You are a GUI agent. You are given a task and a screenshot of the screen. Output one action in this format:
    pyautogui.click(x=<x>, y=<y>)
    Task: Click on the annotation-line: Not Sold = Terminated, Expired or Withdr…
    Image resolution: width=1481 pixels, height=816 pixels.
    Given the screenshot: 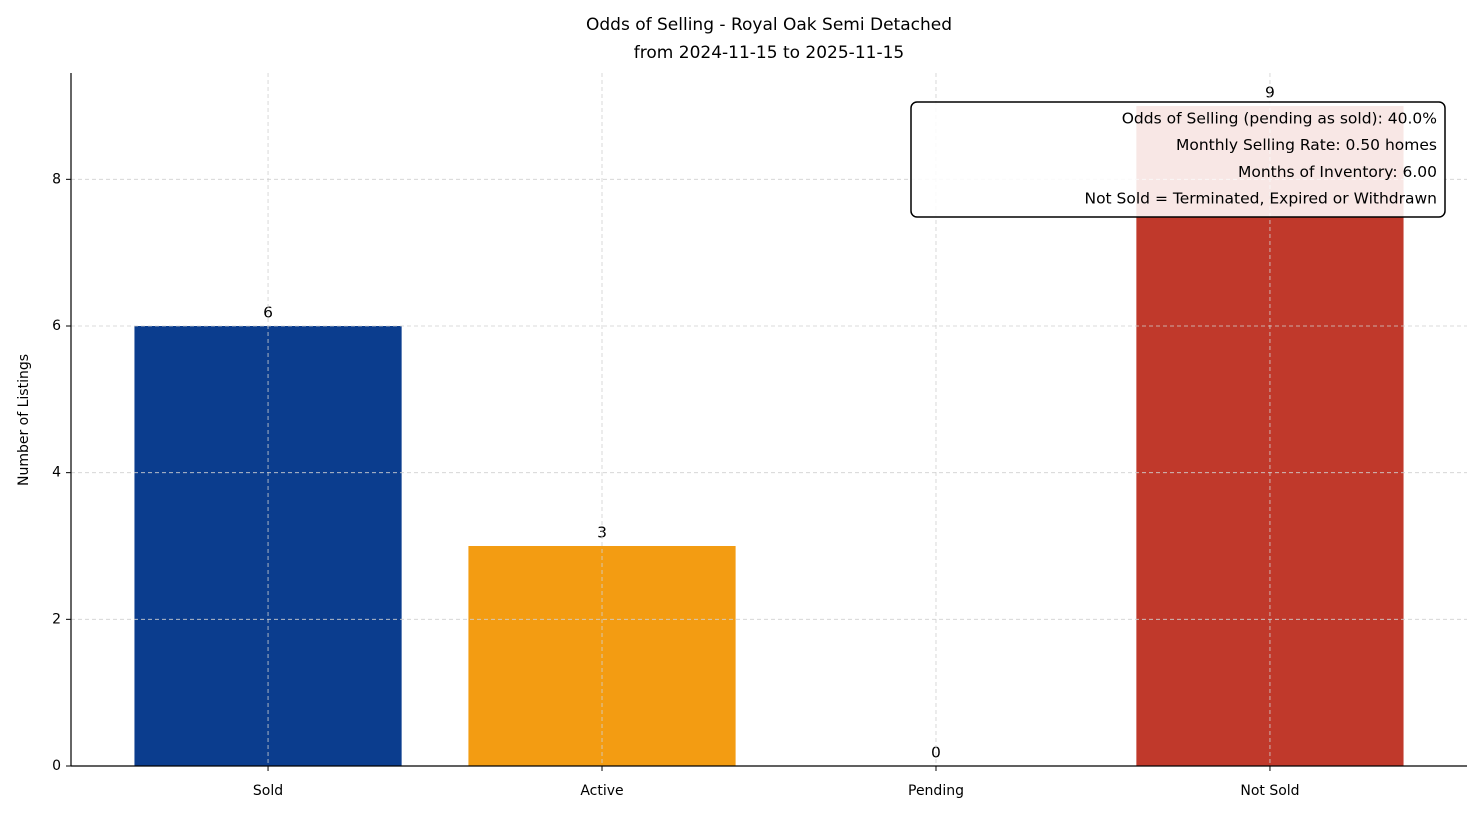 What is the action you would take?
    pyautogui.click(x=1260, y=199)
    